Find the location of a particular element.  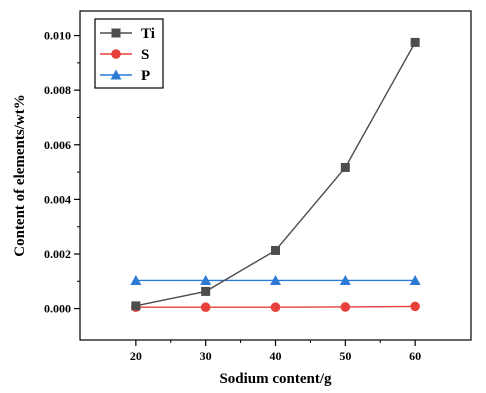

y-tick-label: 0.002 is located at coordinates (57, 254).